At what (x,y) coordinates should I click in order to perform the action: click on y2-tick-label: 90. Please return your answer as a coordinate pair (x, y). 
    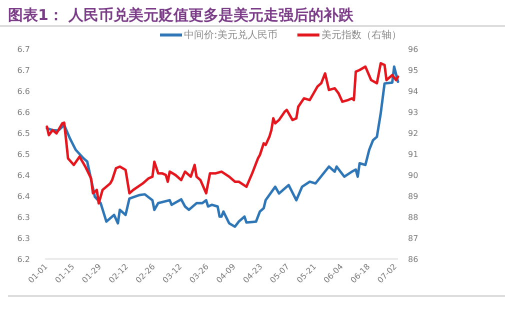
    Looking at the image, I should click on (413, 175).